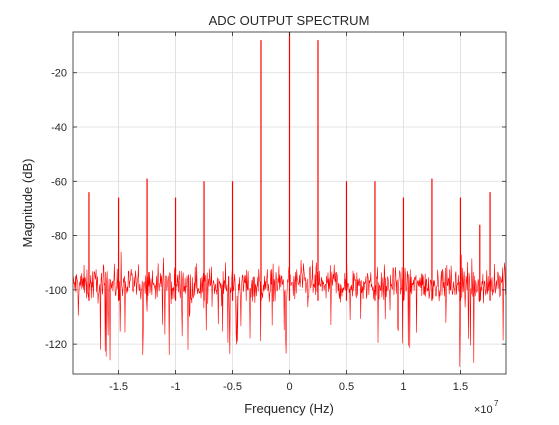 The width and height of the screenshot is (559, 425). I want to click on x-tick-label: -1.5, so click(118, 387).